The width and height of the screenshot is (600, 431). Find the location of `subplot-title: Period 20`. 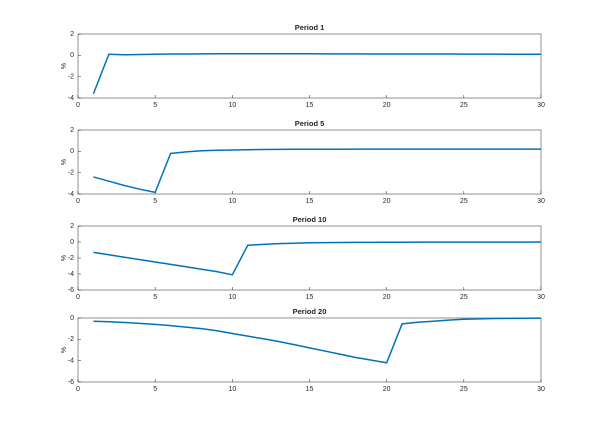

subplot-title: Period 20 is located at coordinates (310, 311).